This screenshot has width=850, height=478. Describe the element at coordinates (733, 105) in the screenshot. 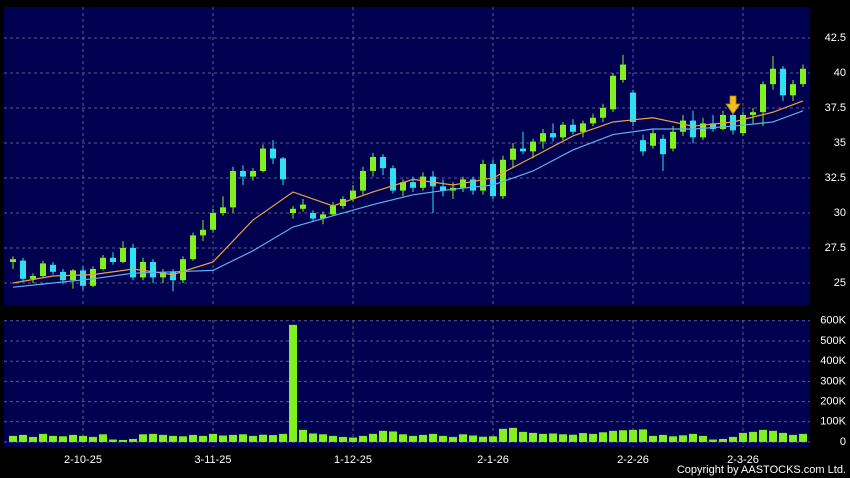

I see `signal-arrow` at that location.